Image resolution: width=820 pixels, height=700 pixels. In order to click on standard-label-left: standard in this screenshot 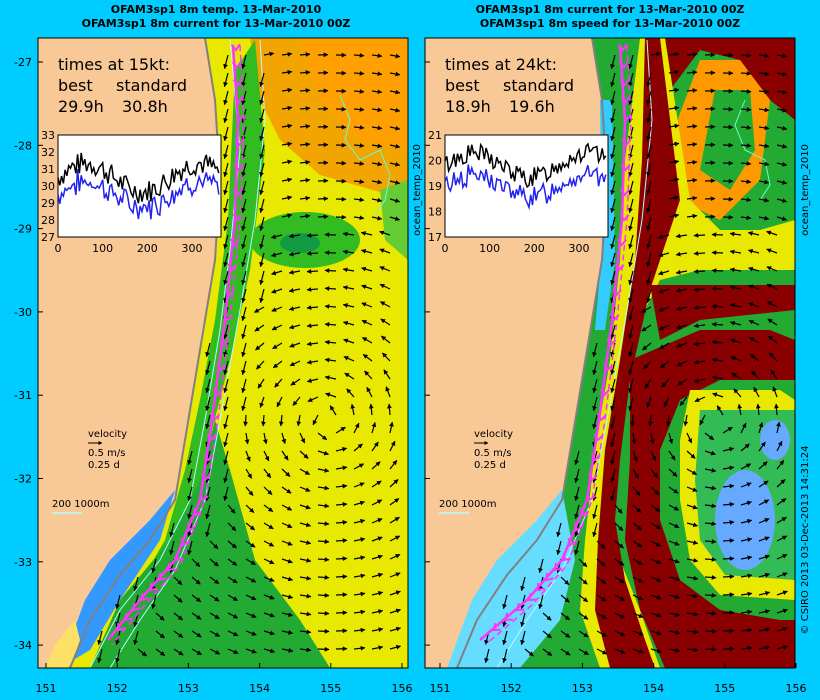, I will do `click(151, 85)`.